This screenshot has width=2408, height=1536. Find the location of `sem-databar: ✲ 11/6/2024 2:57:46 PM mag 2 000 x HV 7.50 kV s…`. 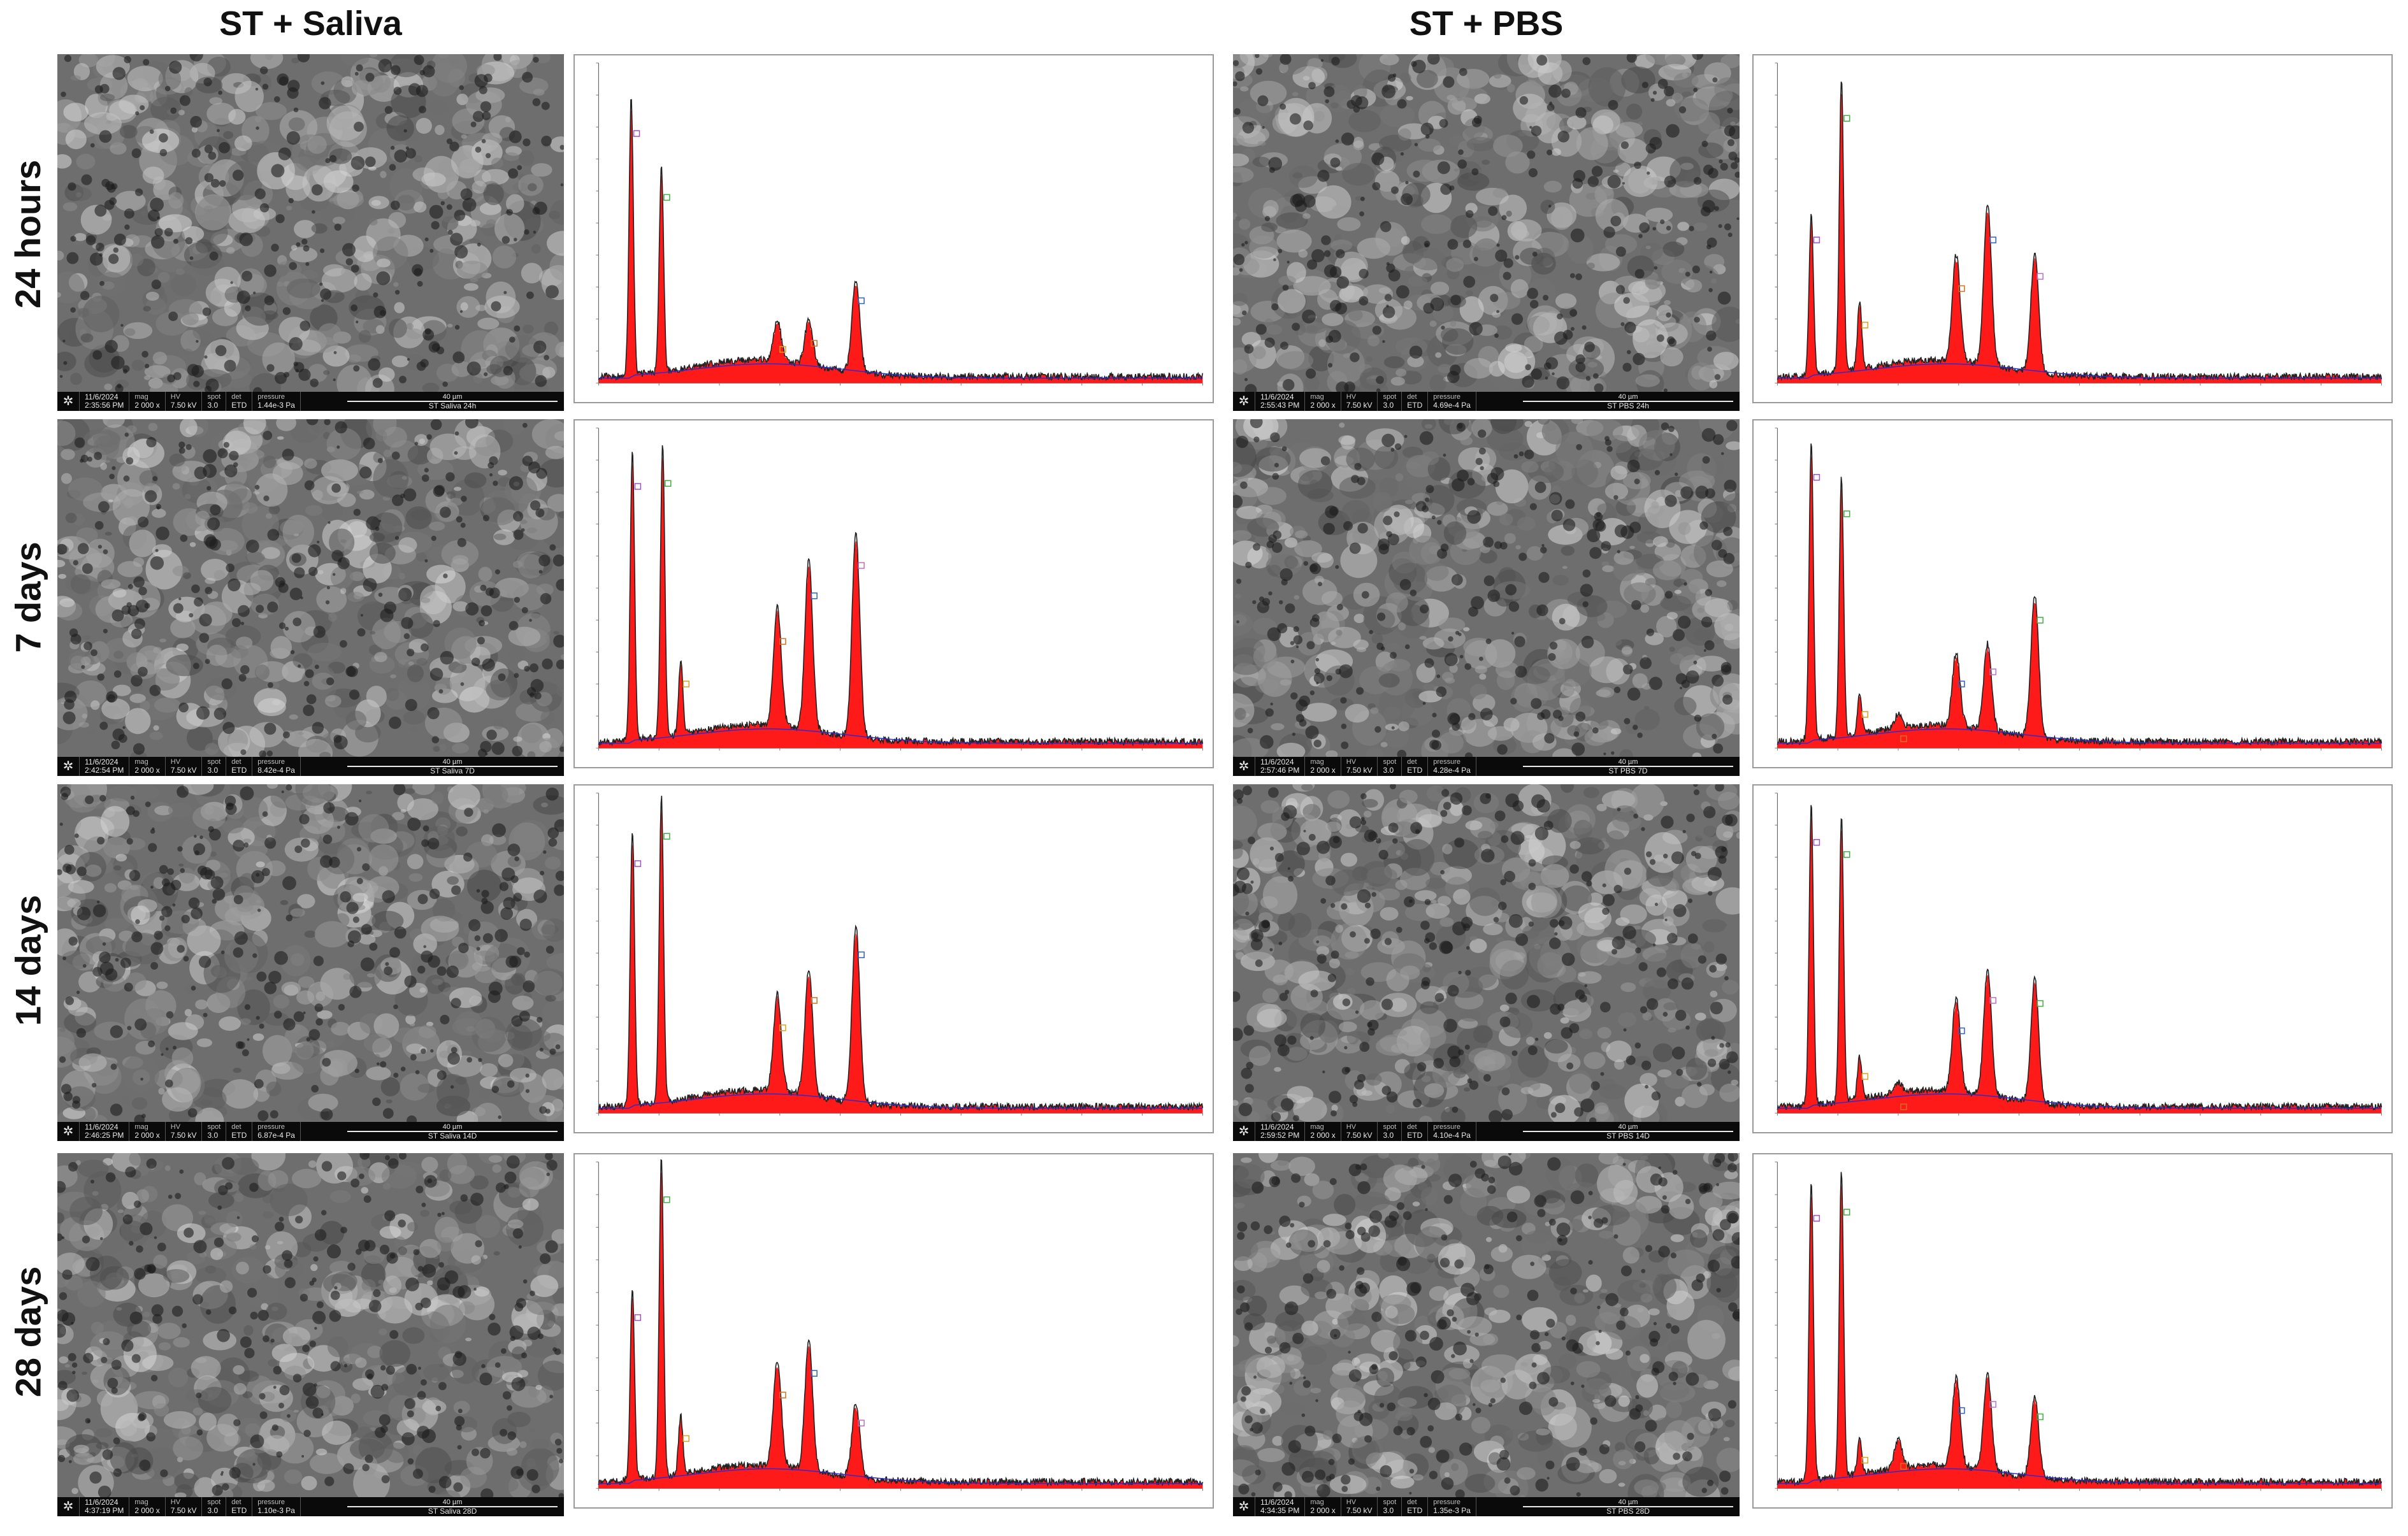

sem-databar: ✲ 11/6/2024 2:57:46 PM mag 2 000 x HV 7.50 kV s… is located at coordinates (1487, 766).